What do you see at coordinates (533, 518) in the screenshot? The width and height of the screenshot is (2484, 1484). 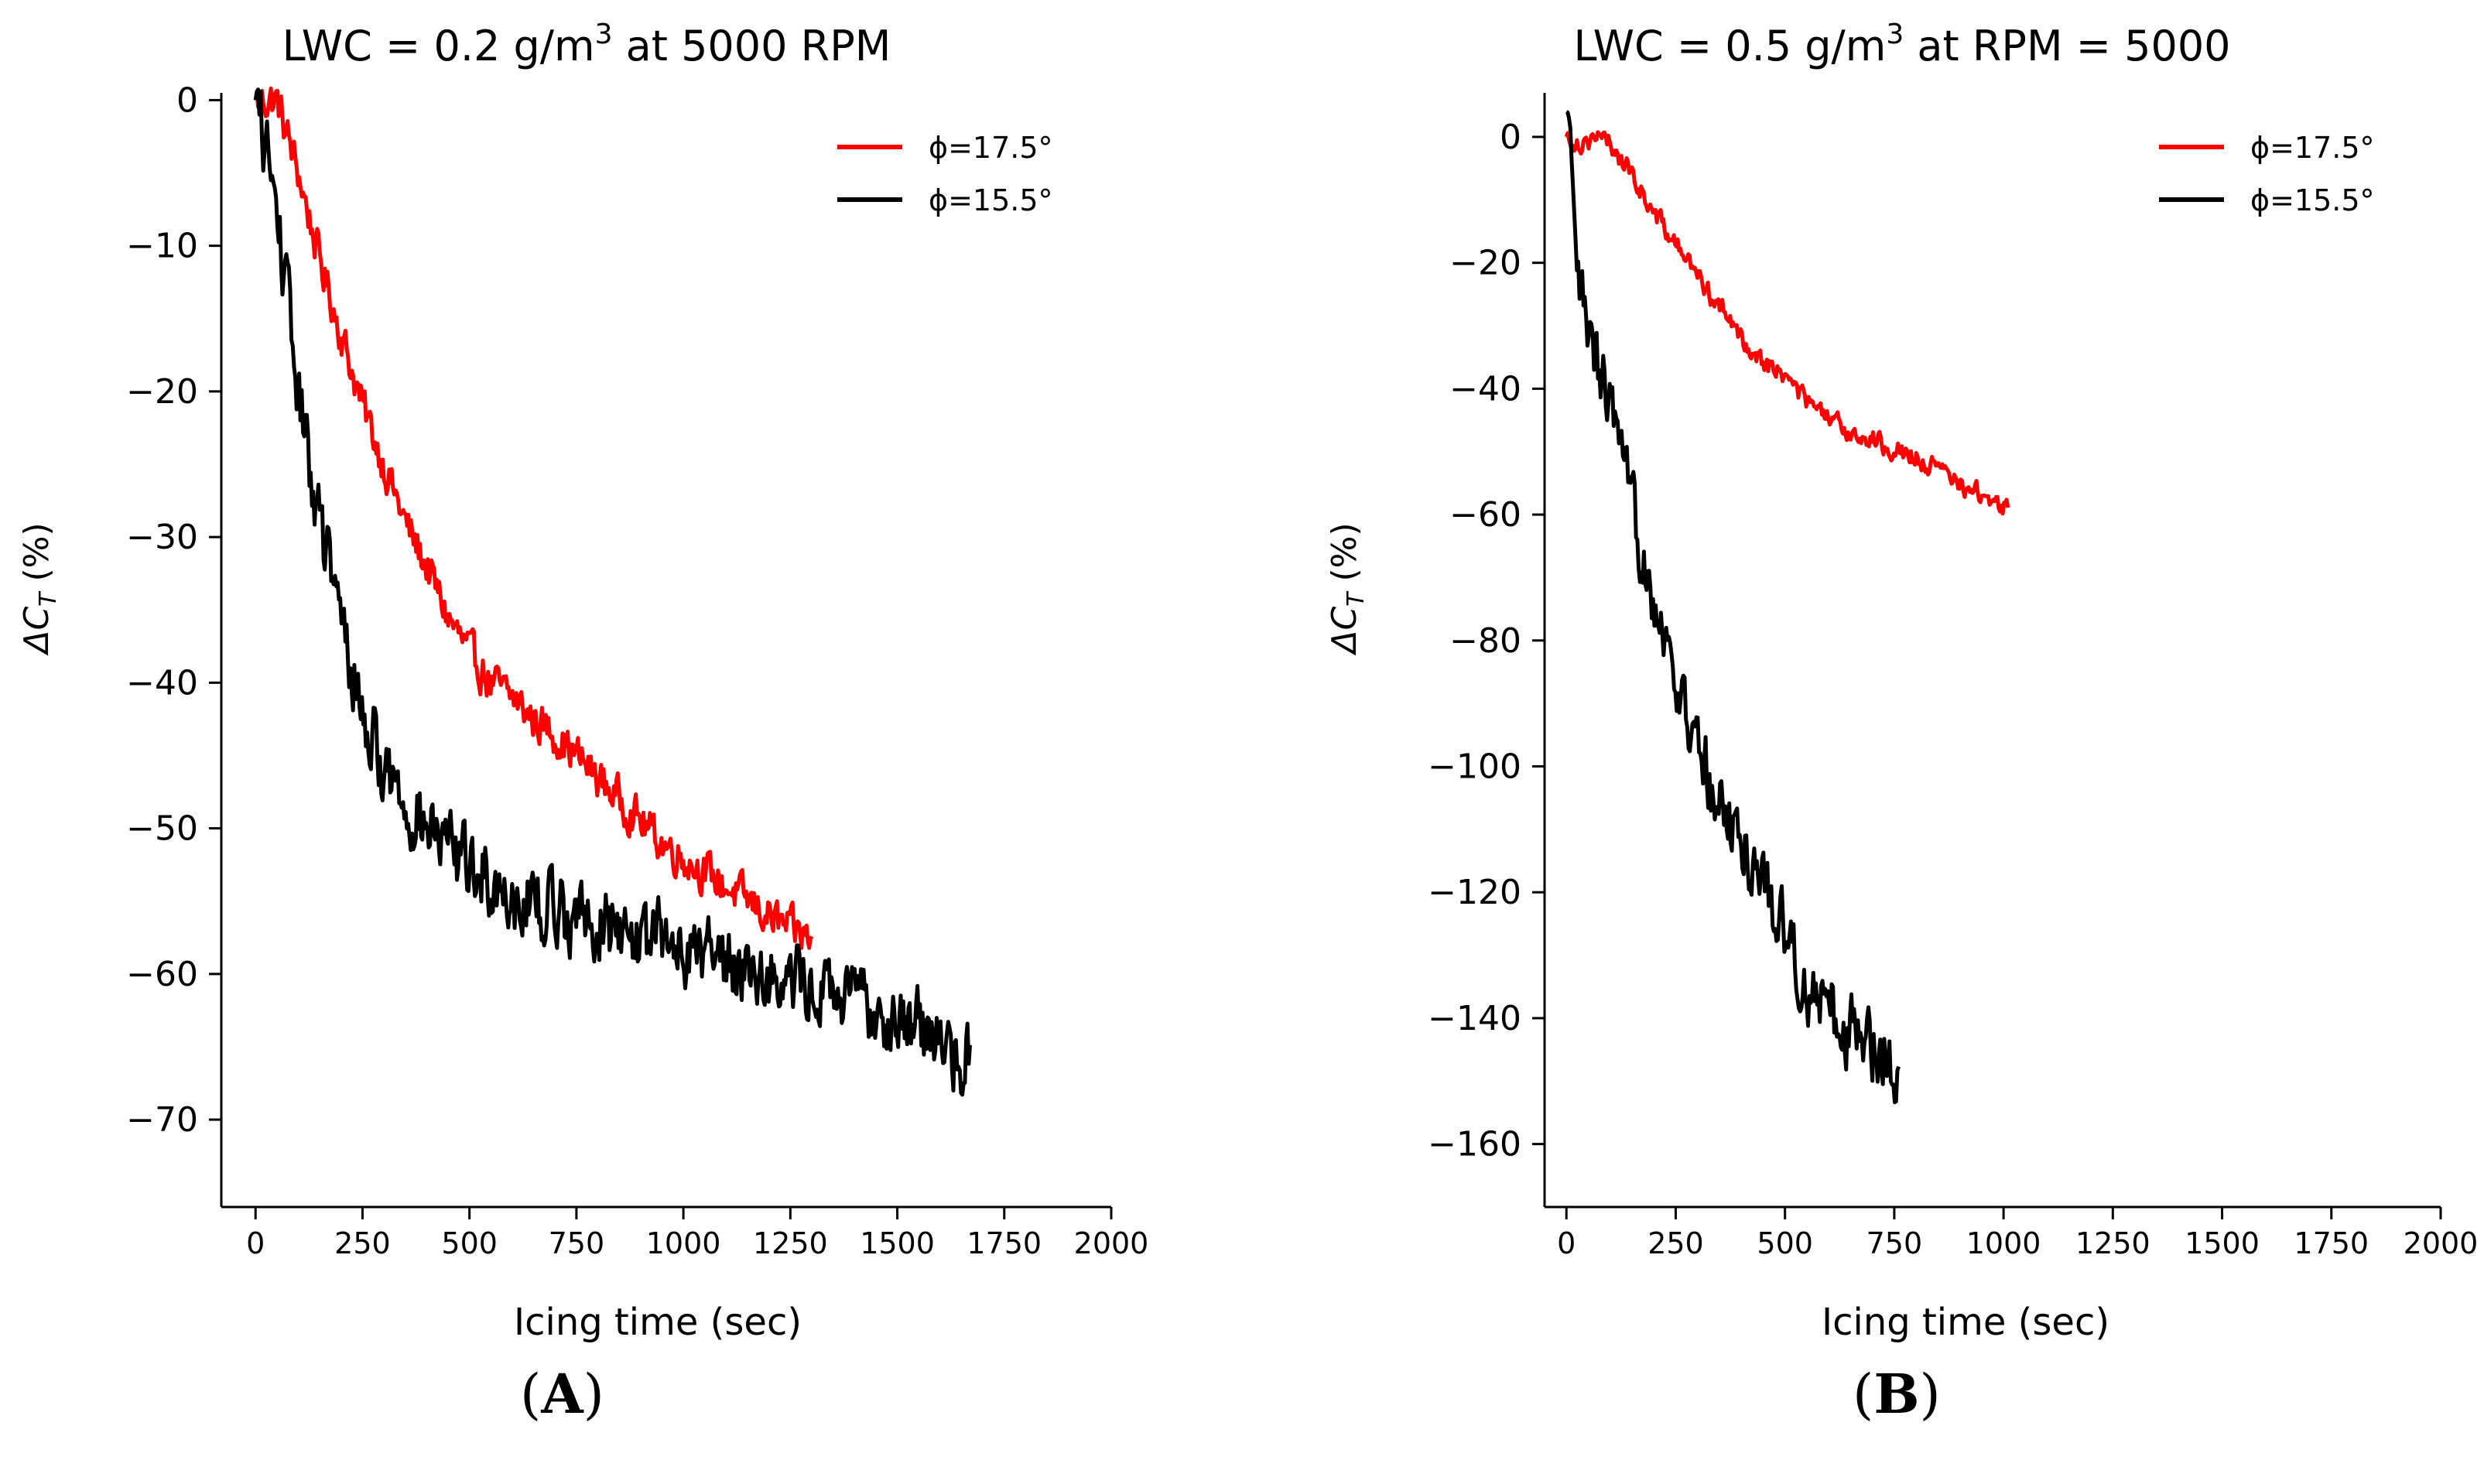 I see `series-line-phi-17-5-a` at bounding box center [533, 518].